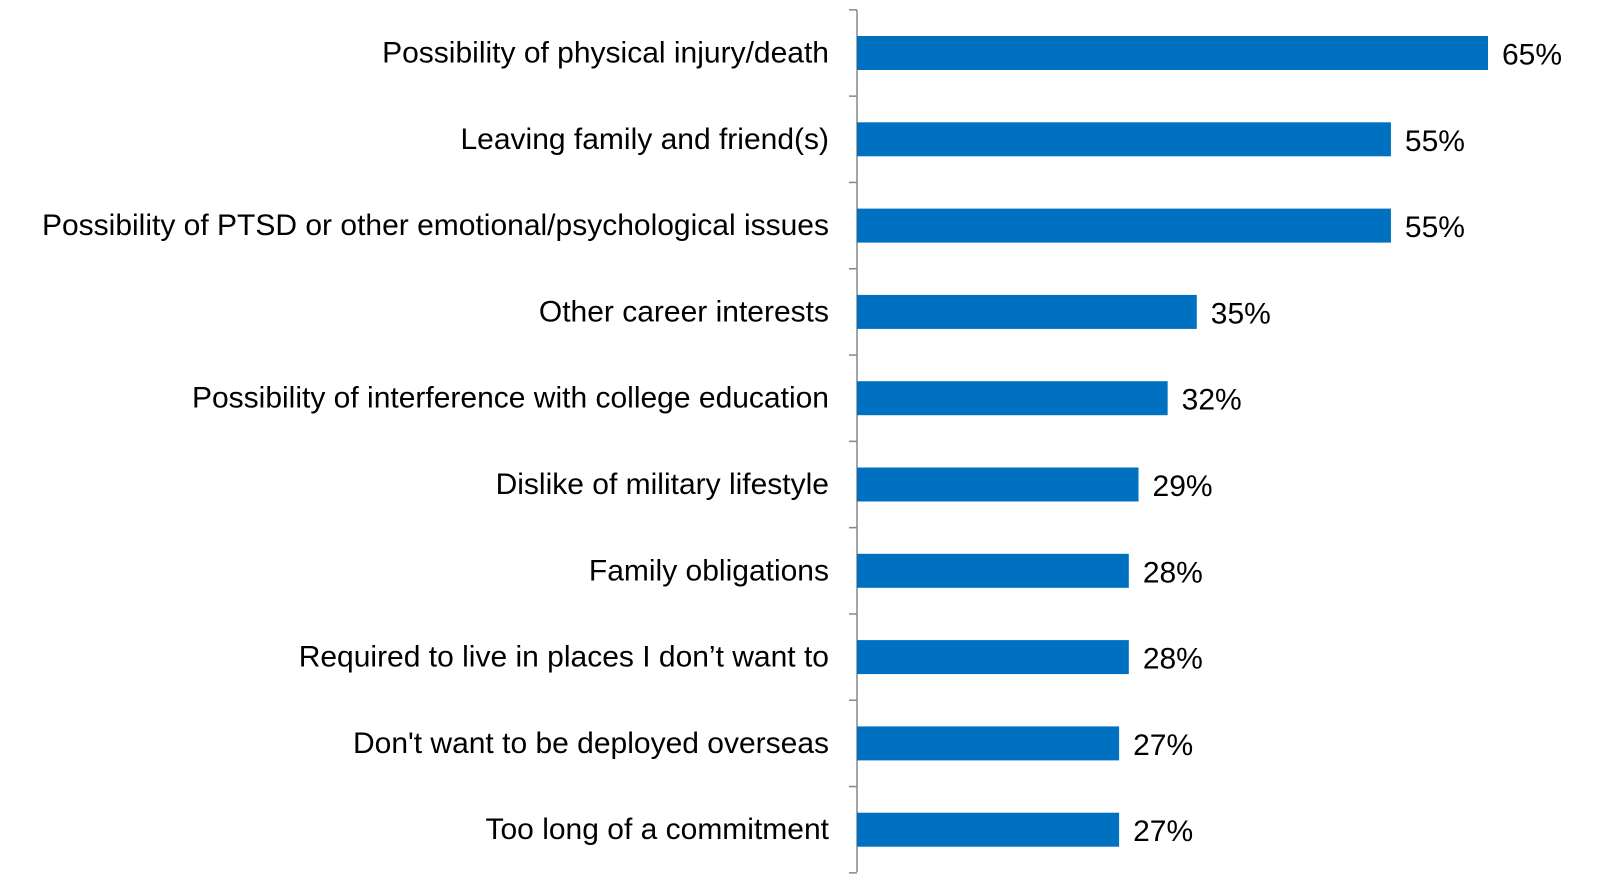  Describe the element at coordinates (709, 570) in the screenshot. I see `category-label: Family obligations` at that location.